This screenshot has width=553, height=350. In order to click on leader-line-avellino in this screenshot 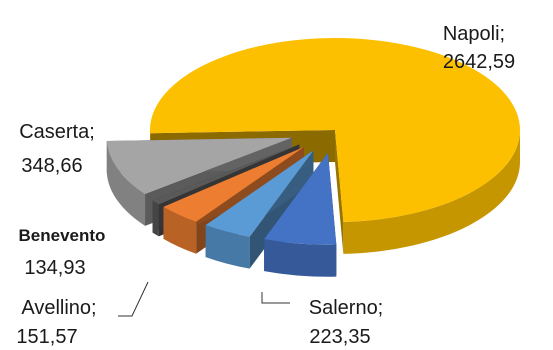, I will do `click(133, 299)`.